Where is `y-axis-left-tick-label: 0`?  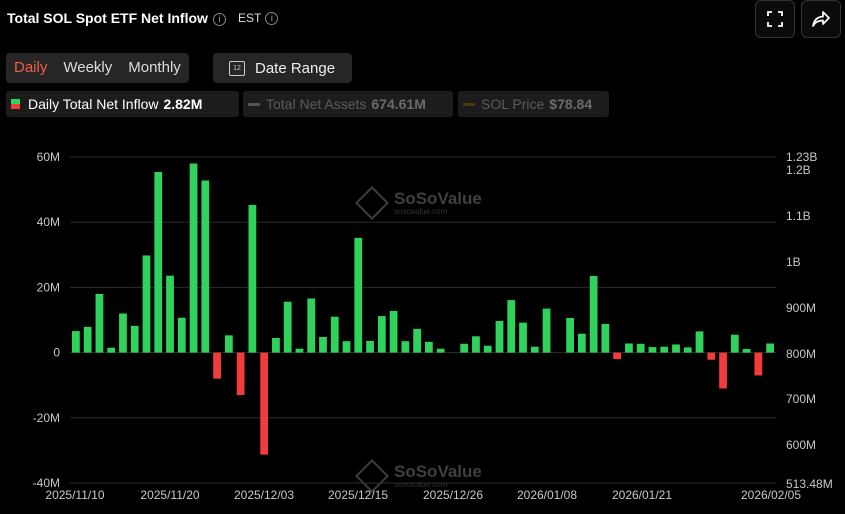
y-axis-left-tick-label: 0 is located at coordinates (56, 353).